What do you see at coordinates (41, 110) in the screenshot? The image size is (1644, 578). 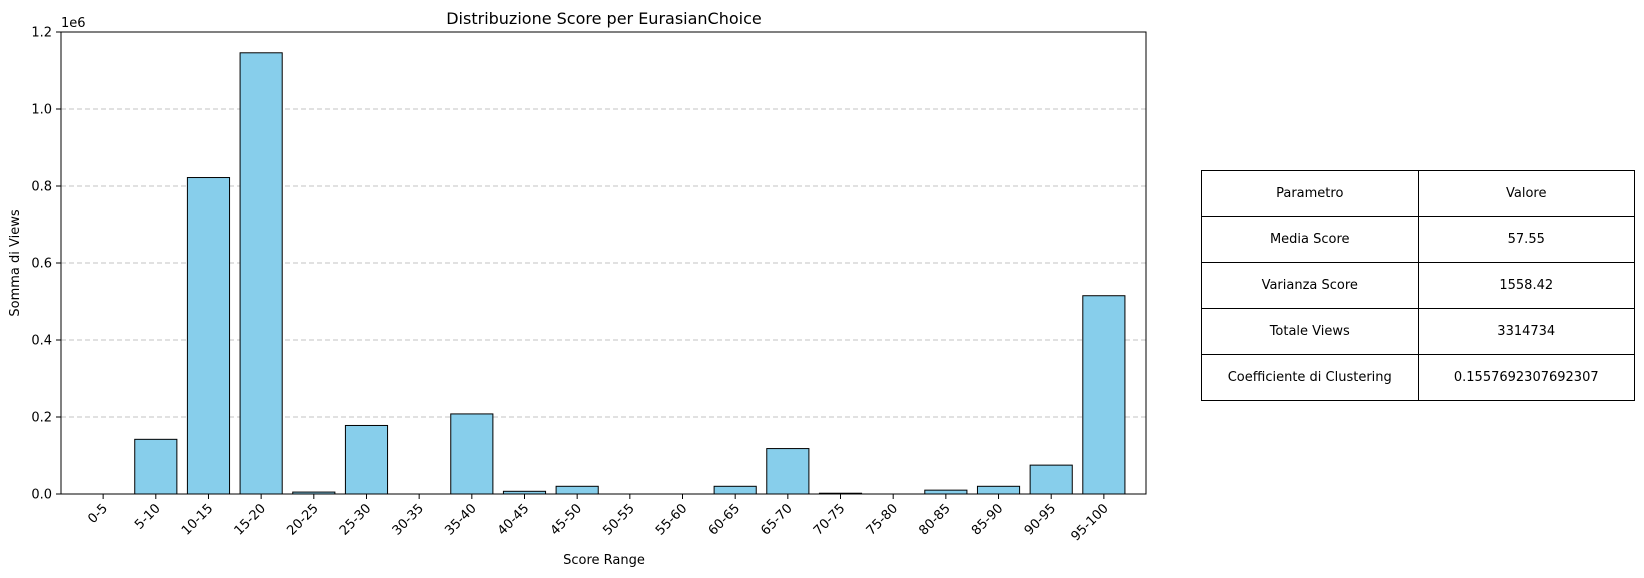 I see `y-tick-label: 1.0` at bounding box center [41, 110].